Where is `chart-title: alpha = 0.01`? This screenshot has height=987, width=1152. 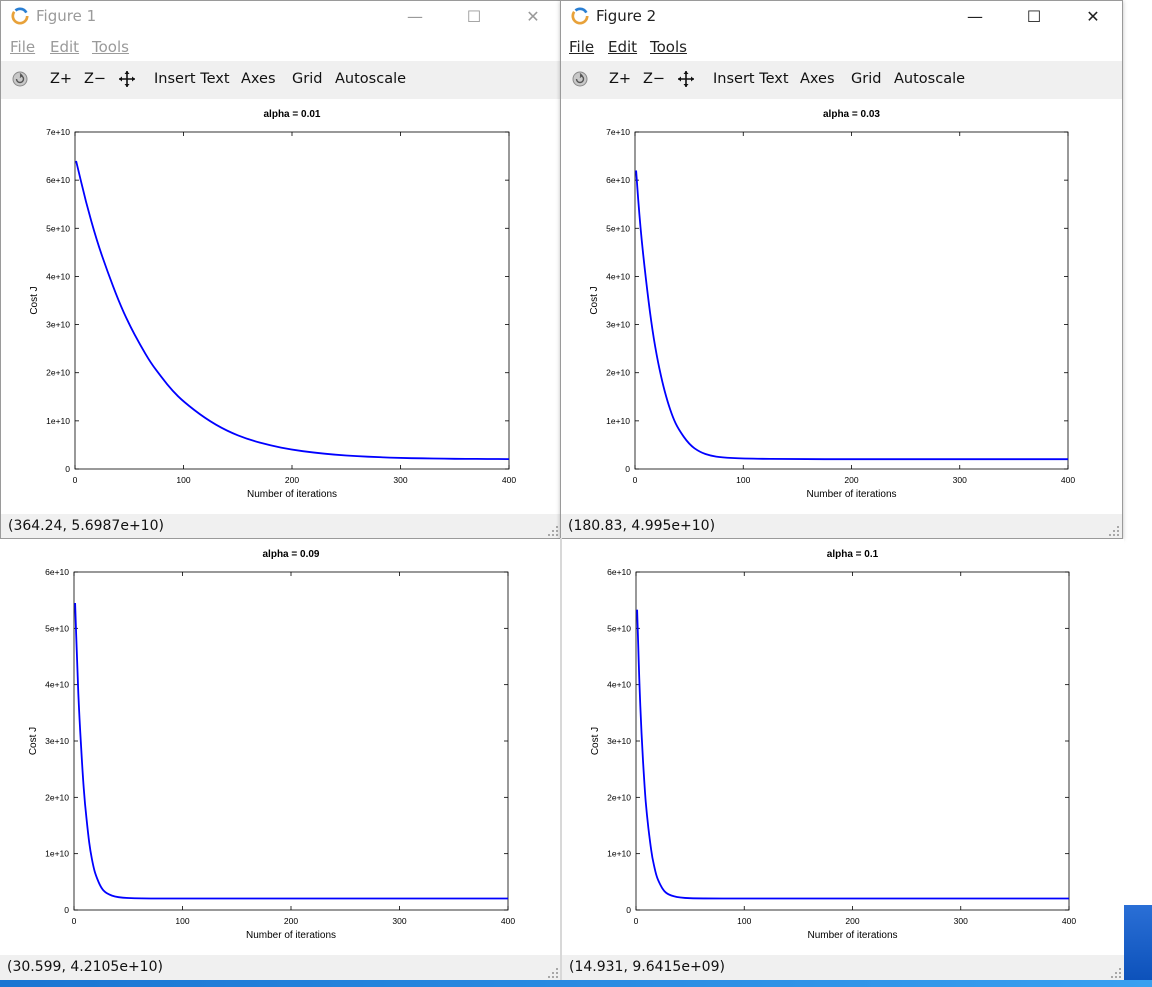 chart-title: alpha = 0.01 is located at coordinates (292, 114).